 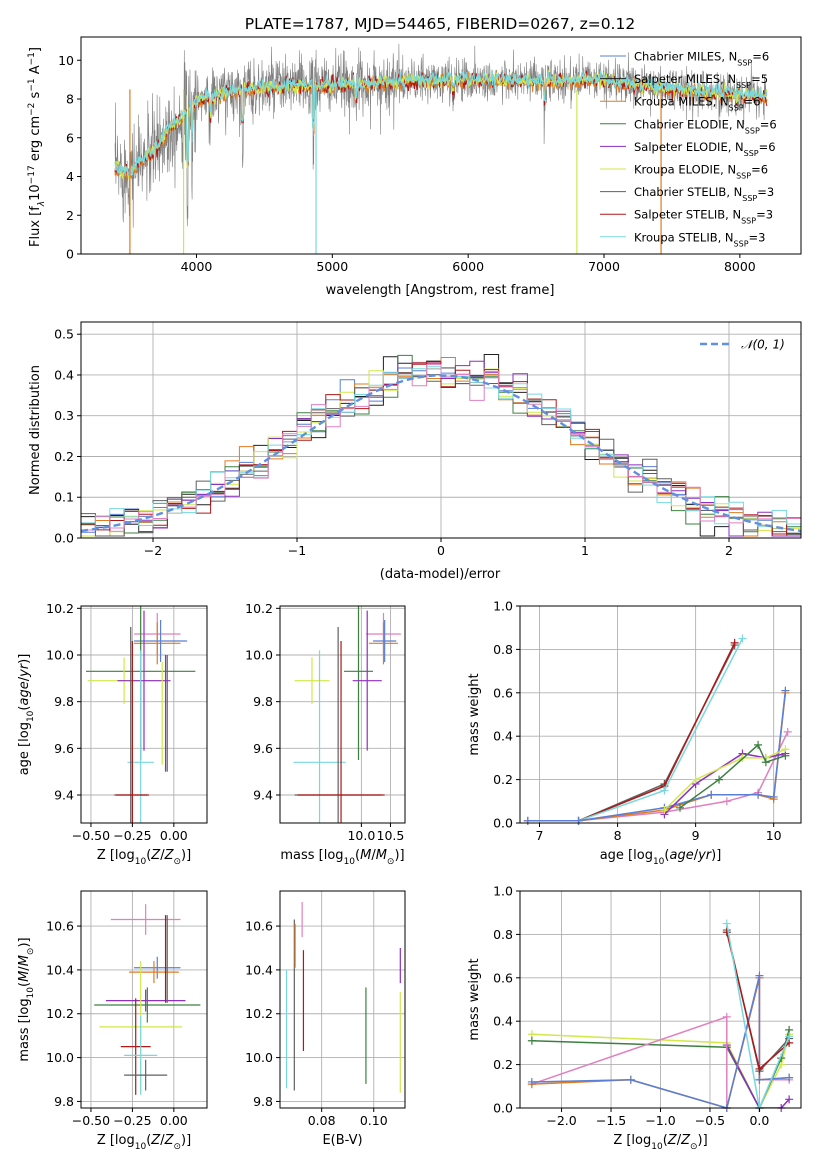 I want to click on spectrum-xtick-label: 8000, so click(x=740, y=266).